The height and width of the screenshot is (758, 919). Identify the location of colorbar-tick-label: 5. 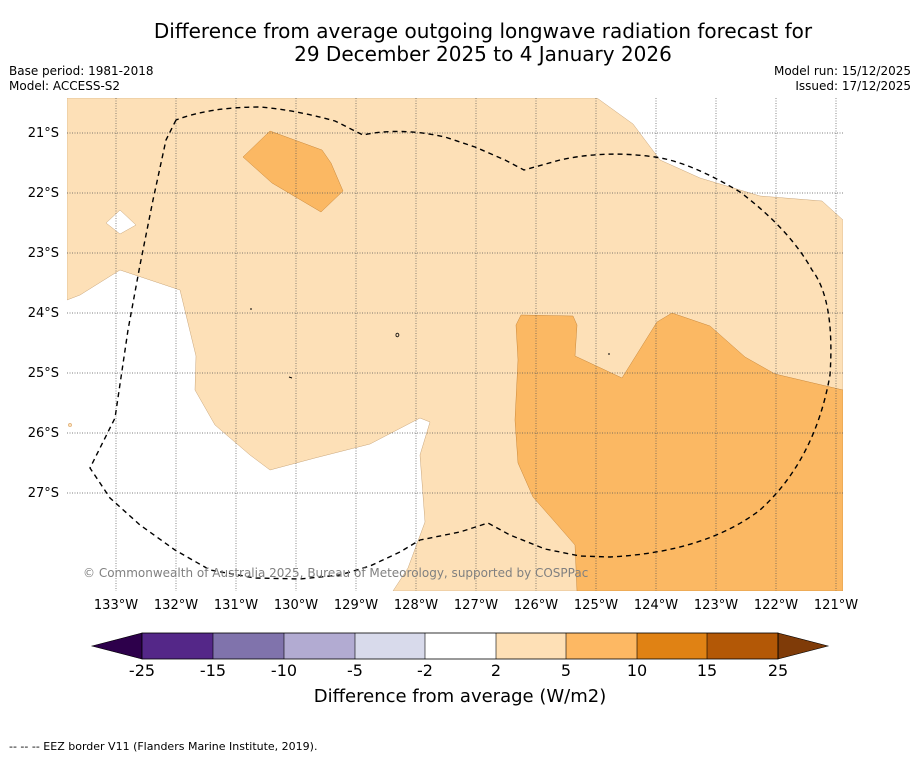
(566, 670).